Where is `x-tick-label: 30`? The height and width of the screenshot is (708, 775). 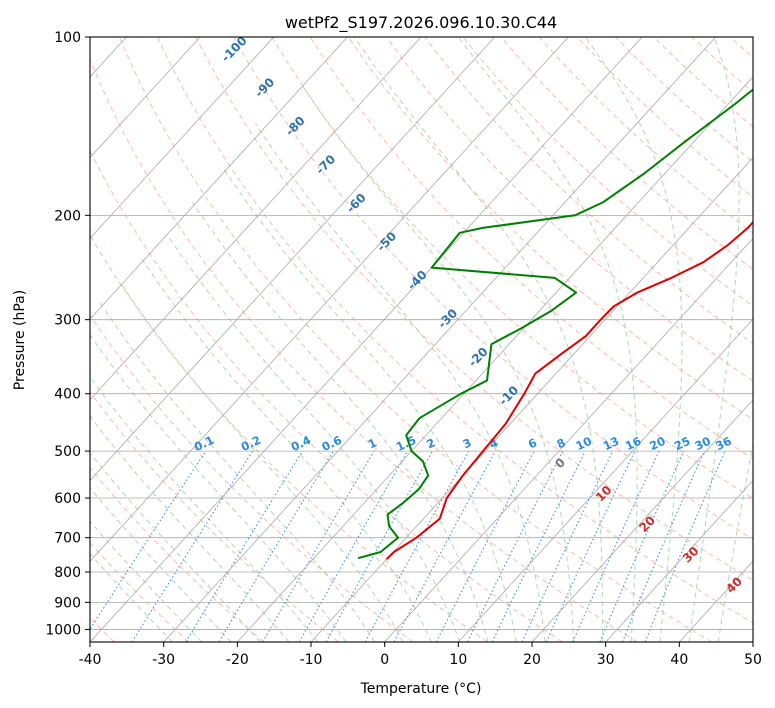
x-tick-label: 30 is located at coordinates (606, 660).